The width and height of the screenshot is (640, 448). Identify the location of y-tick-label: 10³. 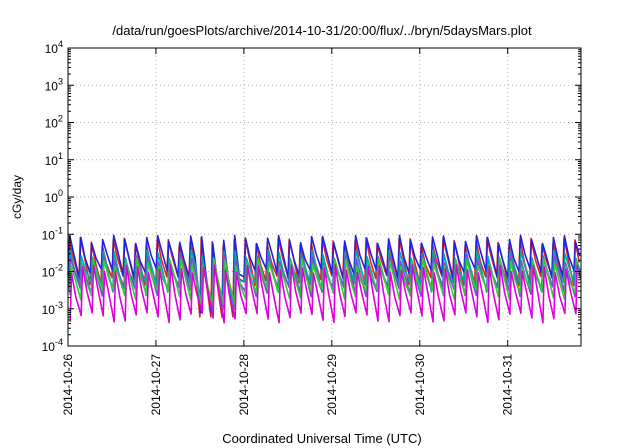
(54, 84).